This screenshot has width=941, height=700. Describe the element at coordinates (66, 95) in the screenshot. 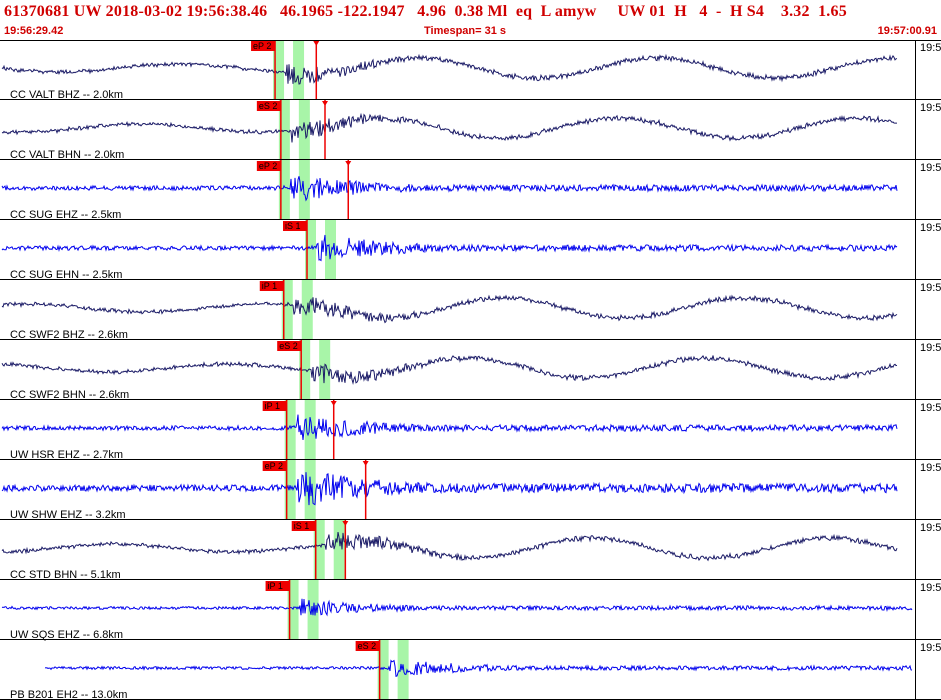

I see `channel-label: CC VALT BHZ -- 2.0km` at that location.